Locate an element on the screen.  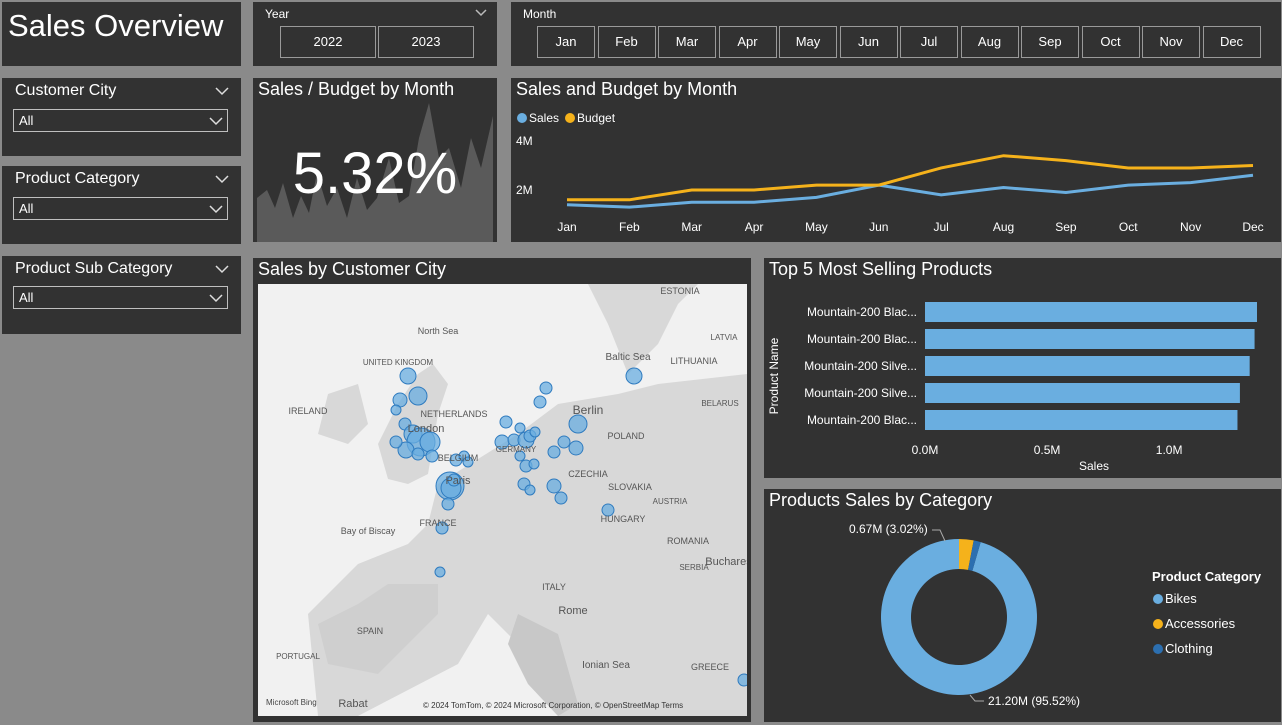
donut-label-bikes: 21.20M (95.52%) is located at coordinates (1034, 701).